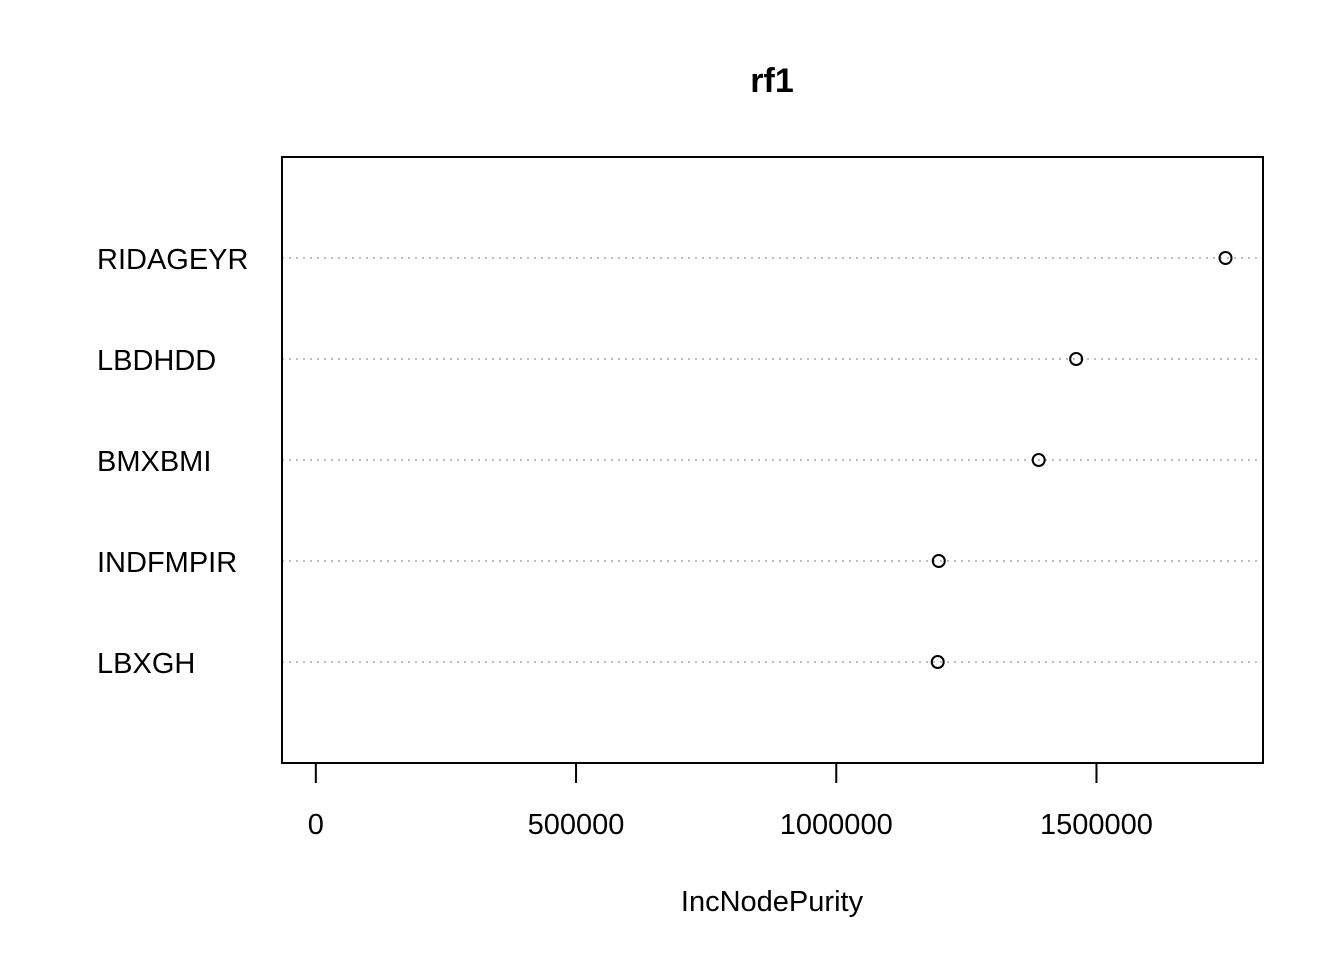  I want to click on category-label-lbdhdd: LBDHDD, so click(156, 361).